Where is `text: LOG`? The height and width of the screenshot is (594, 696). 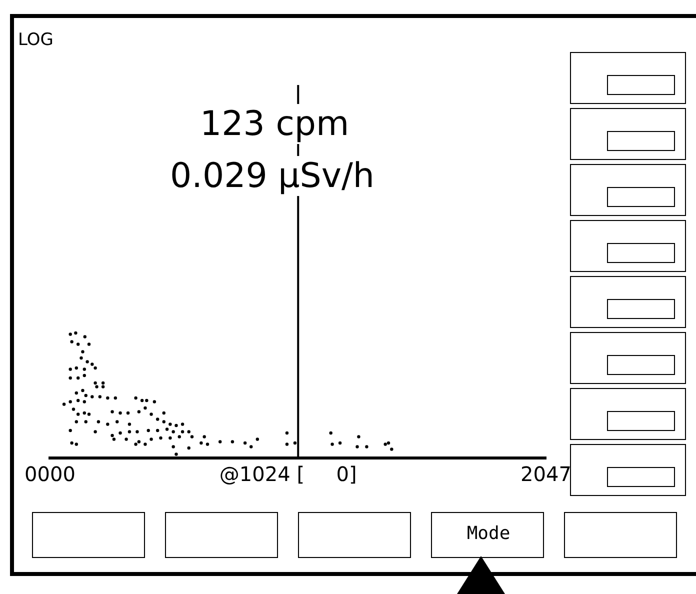 text: LOG is located at coordinates (36, 40).